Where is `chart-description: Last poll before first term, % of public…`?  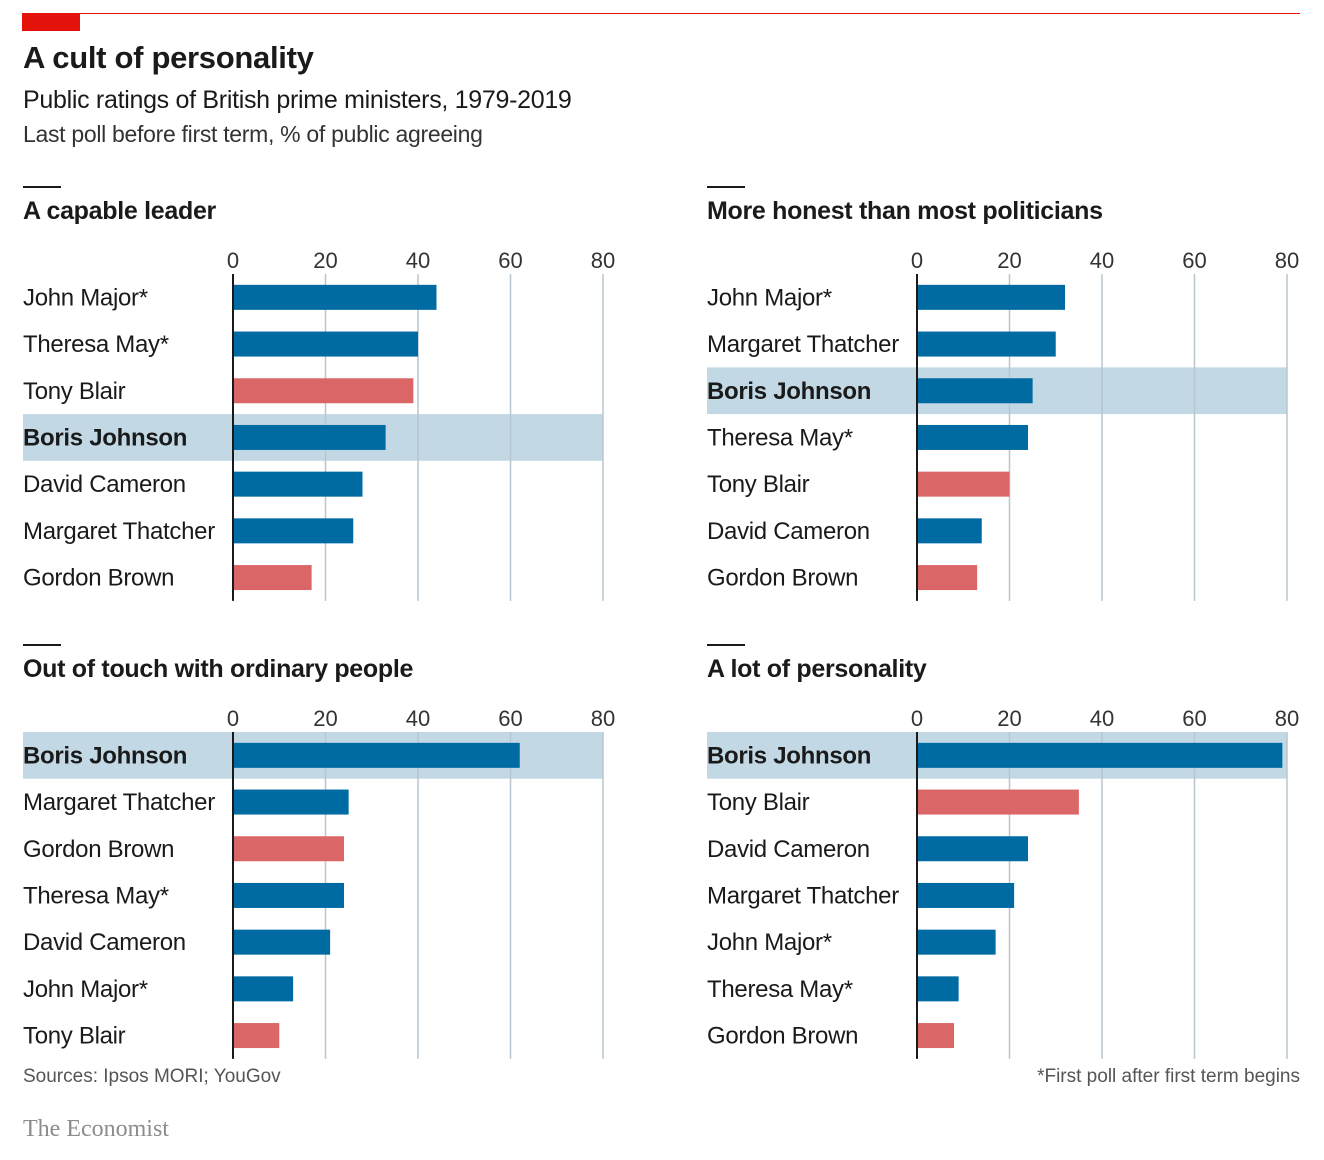
chart-description: Last poll before first term, % of public… is located at coordinates (253, 134).